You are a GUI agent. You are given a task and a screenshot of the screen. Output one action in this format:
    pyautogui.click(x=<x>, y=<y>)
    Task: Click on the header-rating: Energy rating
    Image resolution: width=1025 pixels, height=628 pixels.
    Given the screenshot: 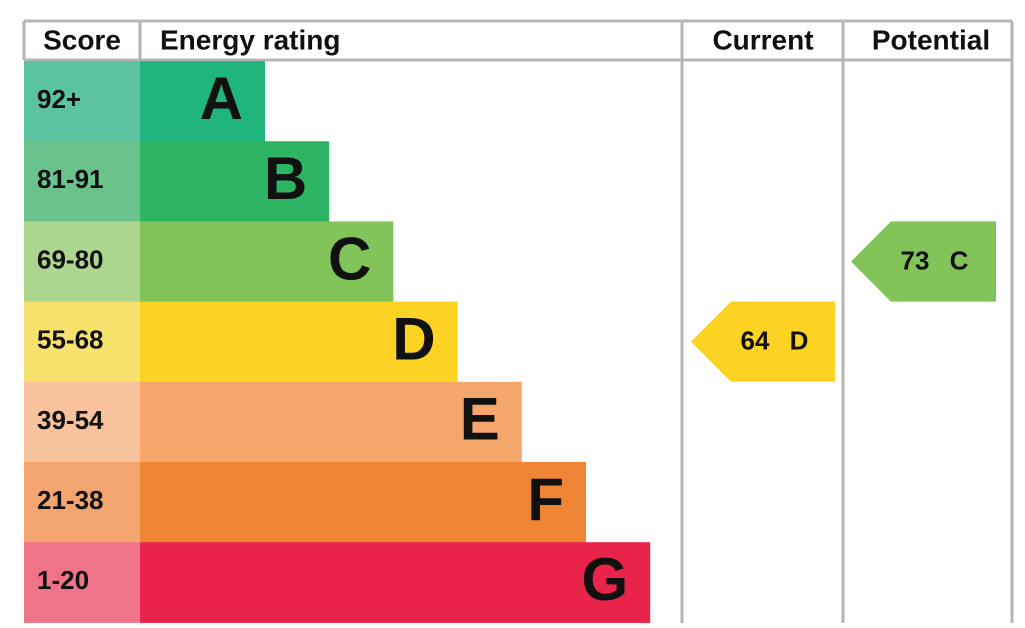 What is the action you would take?
    pyautogui.click(x=250, y=39)
    